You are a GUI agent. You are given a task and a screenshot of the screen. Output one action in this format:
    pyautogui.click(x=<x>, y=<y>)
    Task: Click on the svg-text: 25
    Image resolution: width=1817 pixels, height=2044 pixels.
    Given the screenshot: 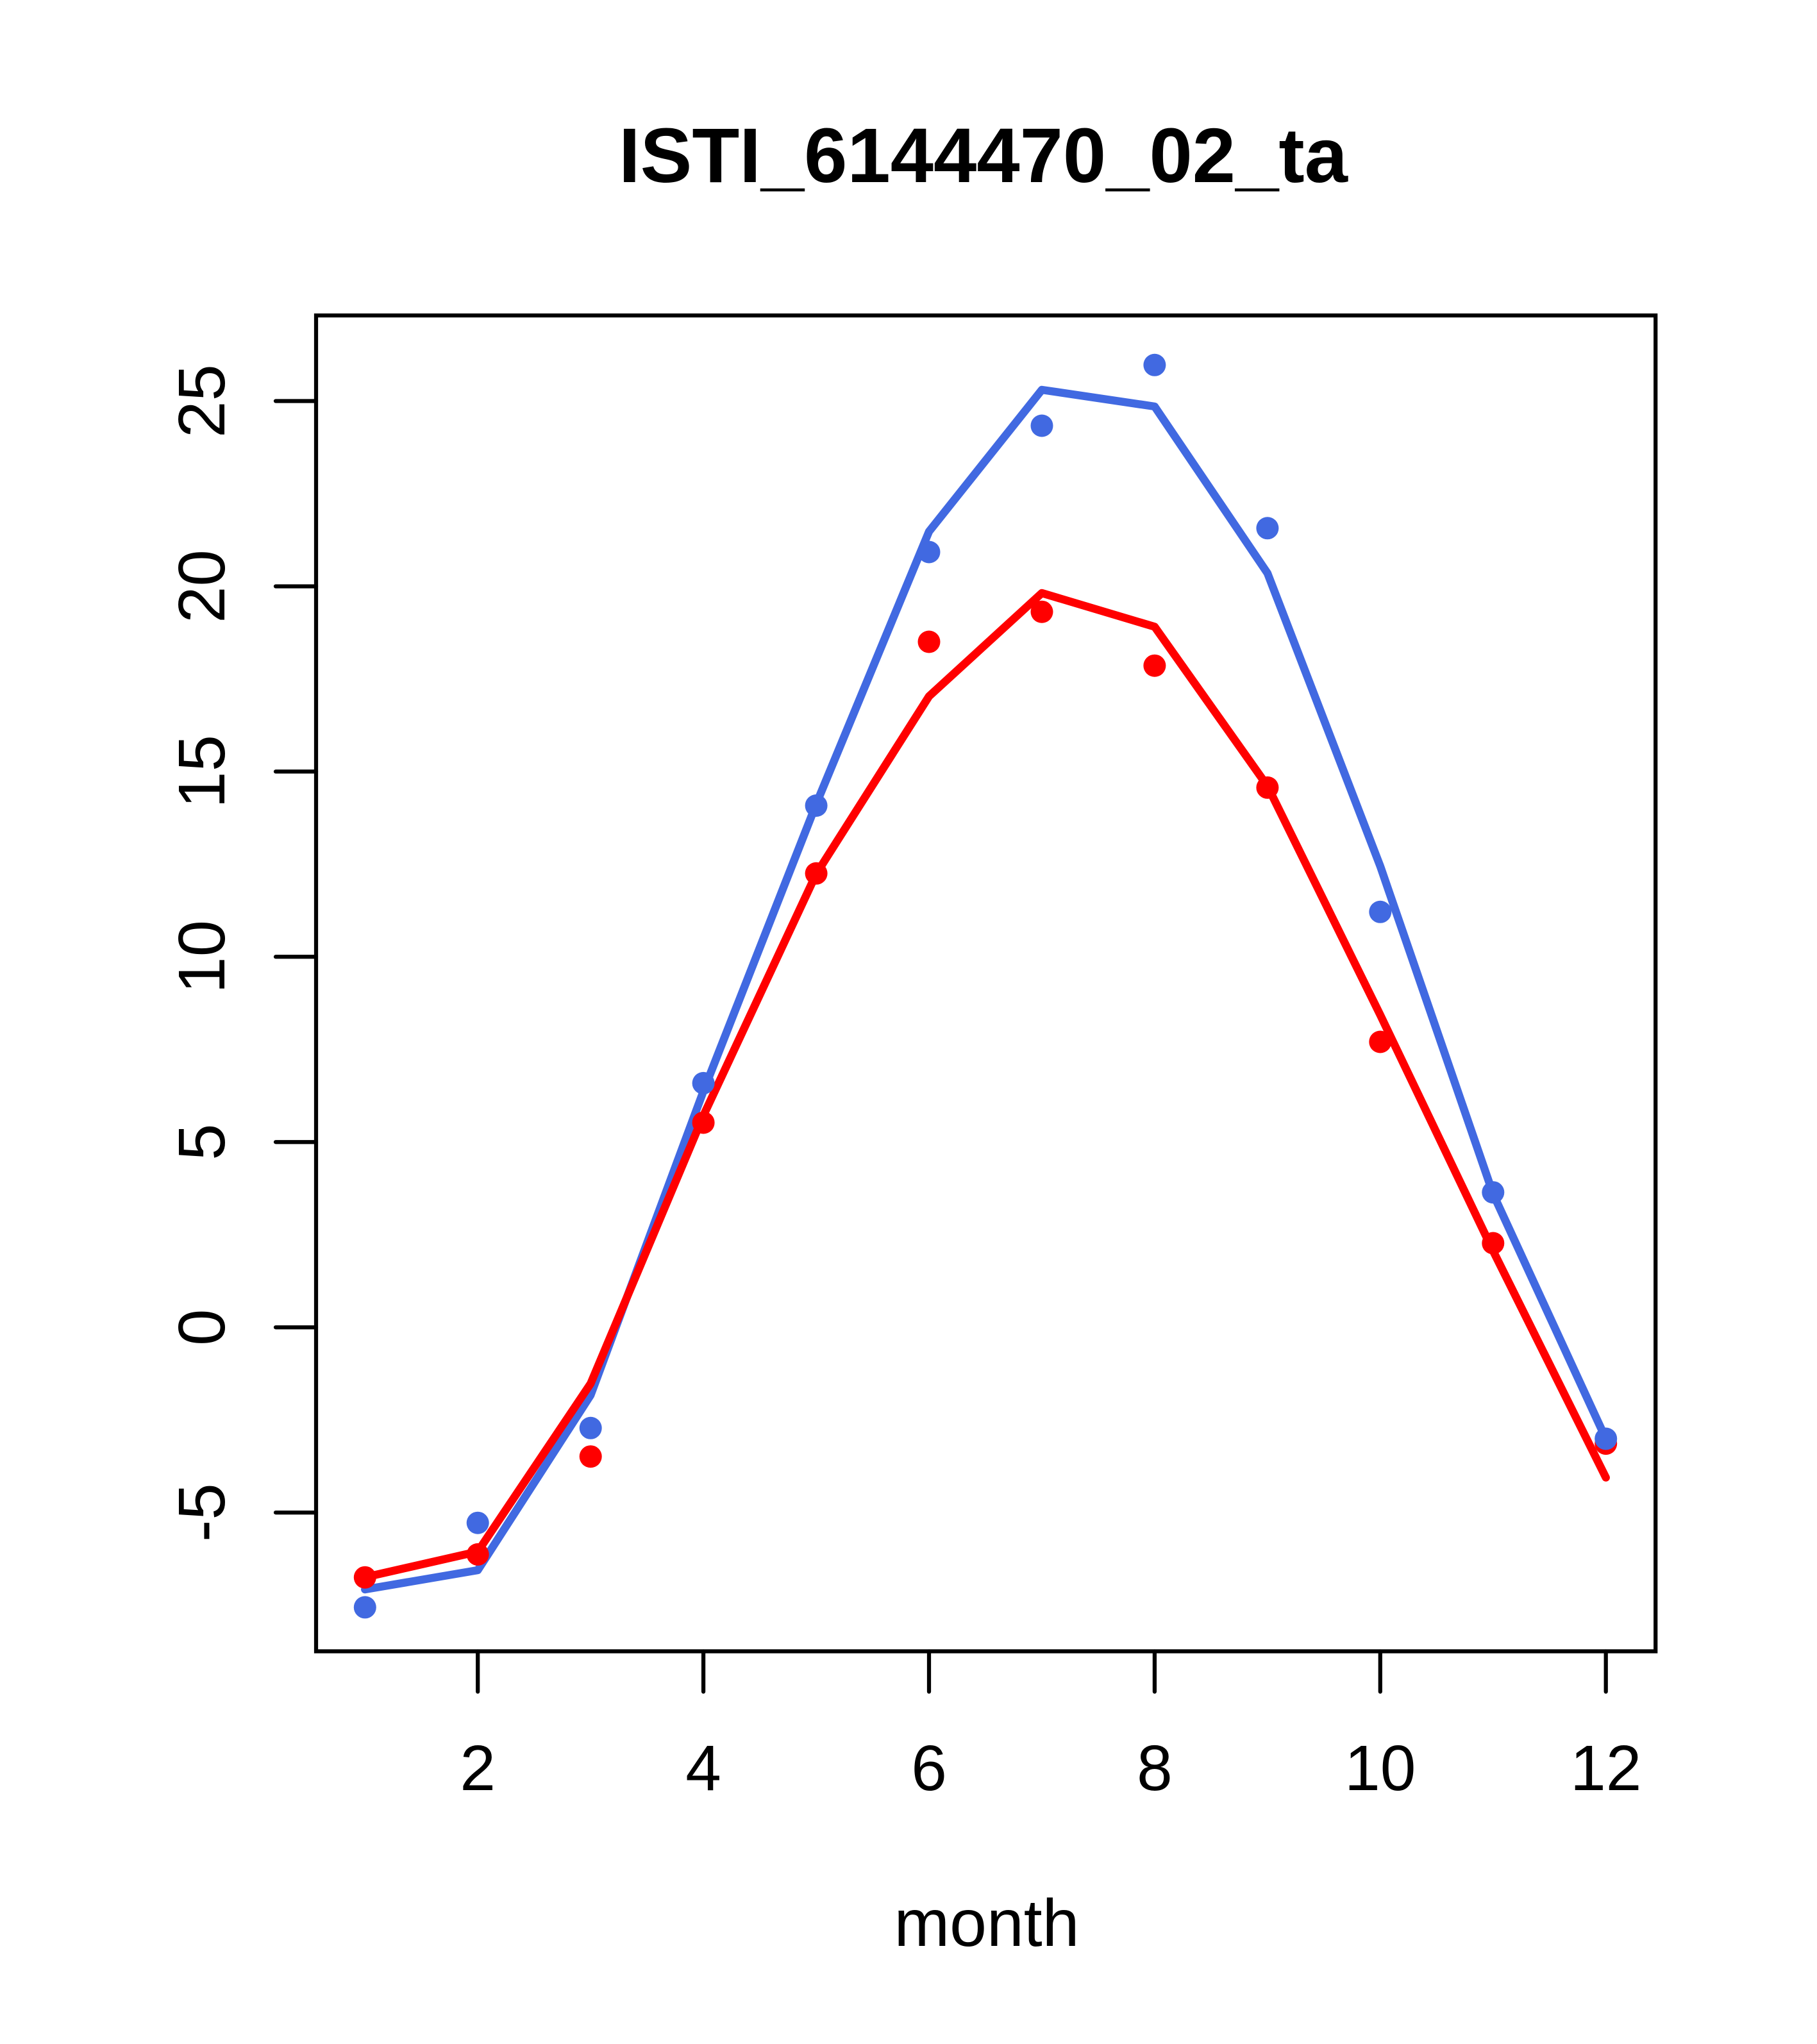 What is the action you would take?
    pyautogui.click(x=202, y=401)
    